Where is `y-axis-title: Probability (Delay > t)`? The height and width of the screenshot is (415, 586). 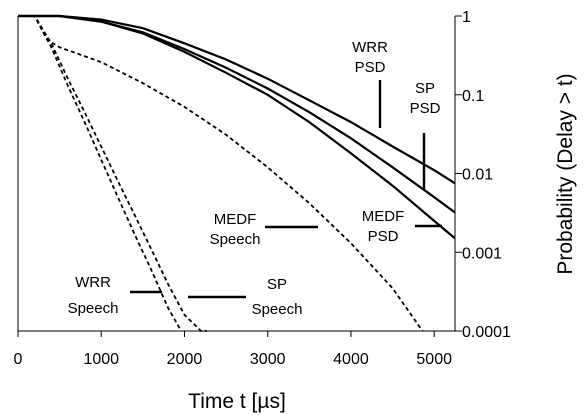
y-axis-title: Probability (Delay > t) is located at coordinates (565, 173).